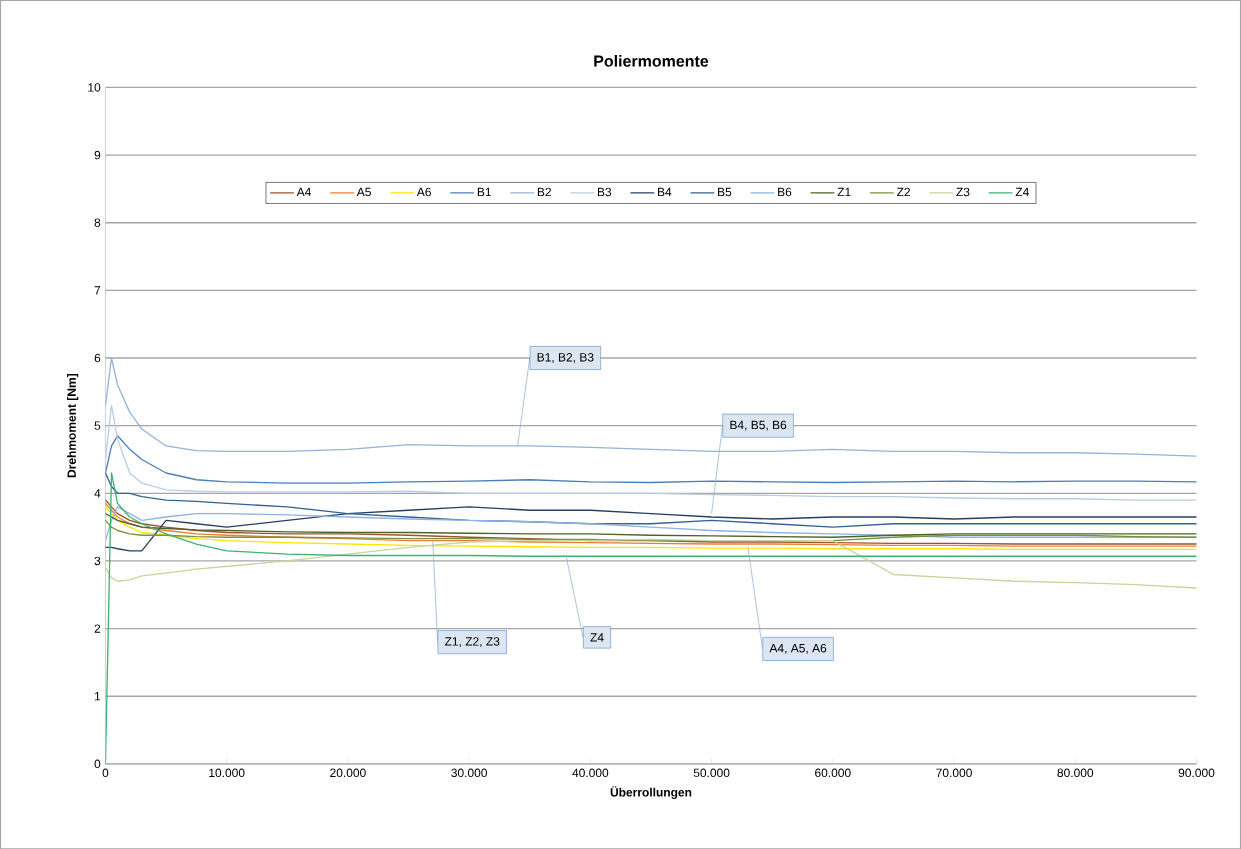 This screenshot has width=1241, height=849. I want to click on y-tick-label: 4, so click(97, 493).